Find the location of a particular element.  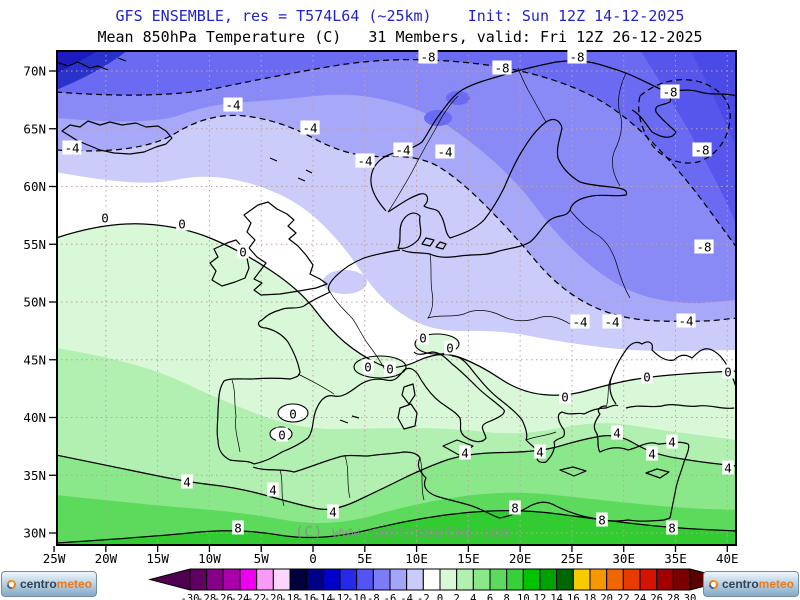

lon-axis-label: 20E is located at coordinates (520, 558).